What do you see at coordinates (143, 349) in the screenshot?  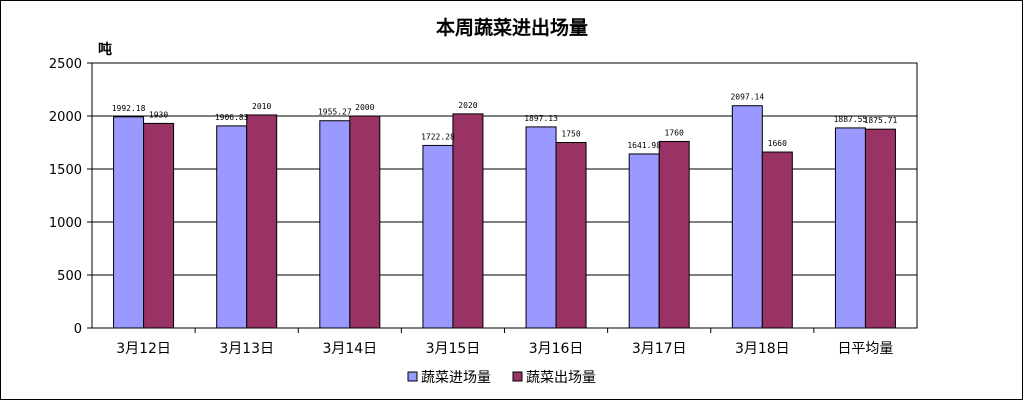 I see `x-category-label: 3月12日` at bounding box center [143, 349].